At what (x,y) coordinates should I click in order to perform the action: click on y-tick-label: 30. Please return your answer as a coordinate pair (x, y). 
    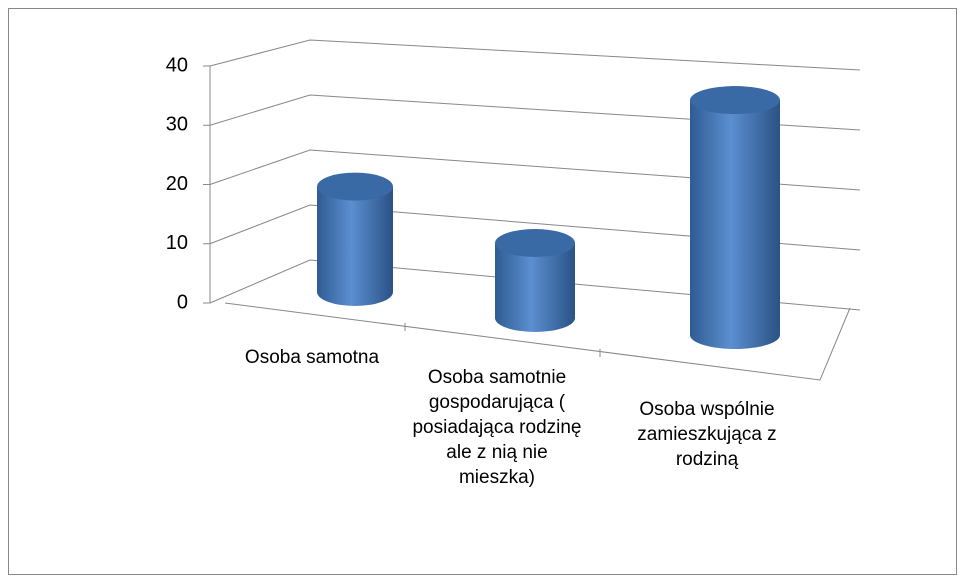
    Looking at the image, I should click on (177, 125).